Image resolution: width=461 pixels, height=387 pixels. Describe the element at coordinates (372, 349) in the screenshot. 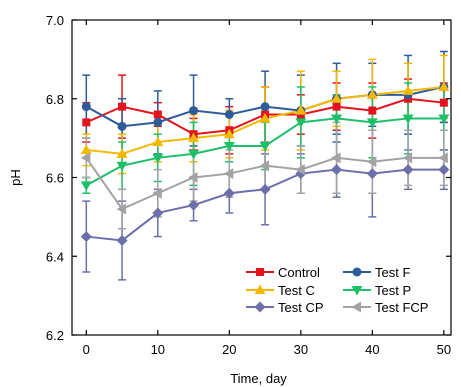

I see `x-tick-label: 40` at that location.